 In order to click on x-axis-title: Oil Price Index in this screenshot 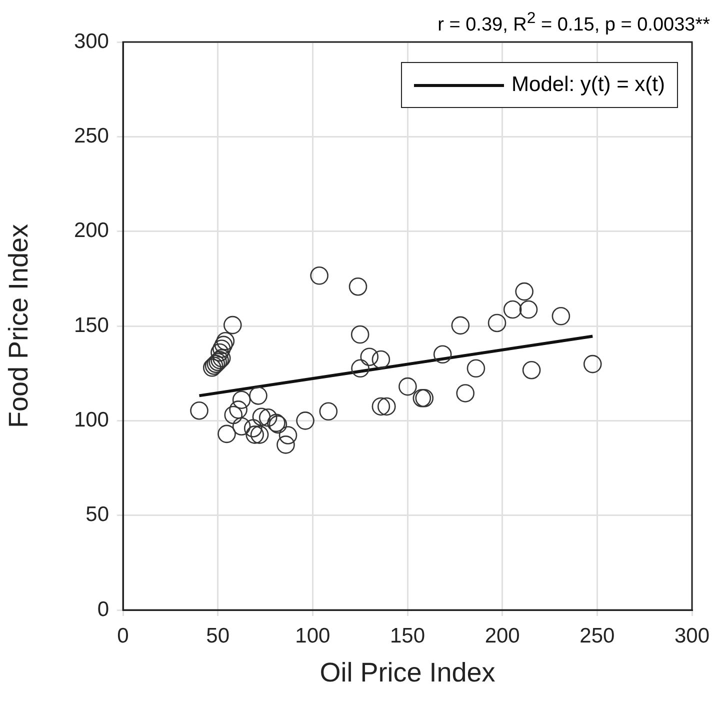, I will do `click(408, 672)`.